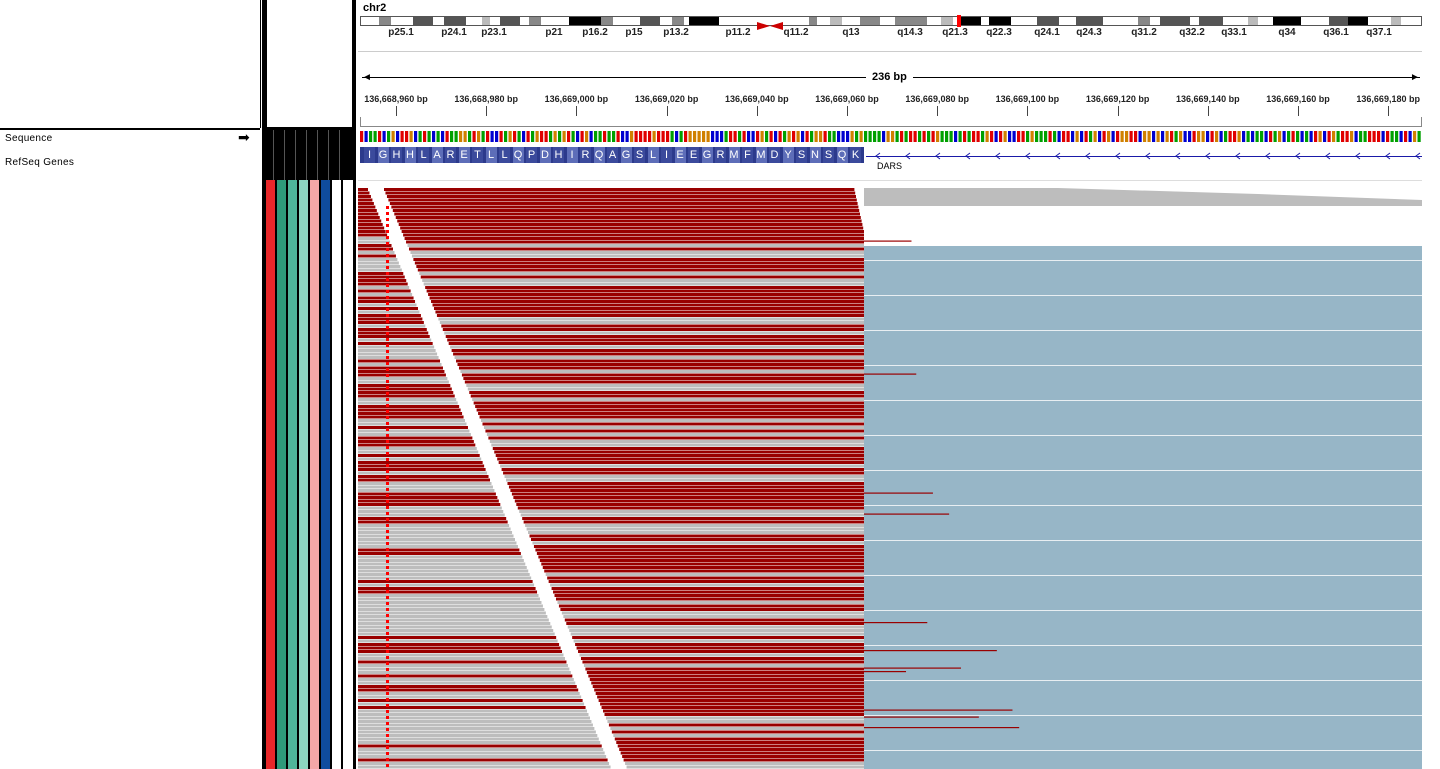 This screenshot has width=1440, height=769. I want to click on gene-intron-line, so click(1144, 156).